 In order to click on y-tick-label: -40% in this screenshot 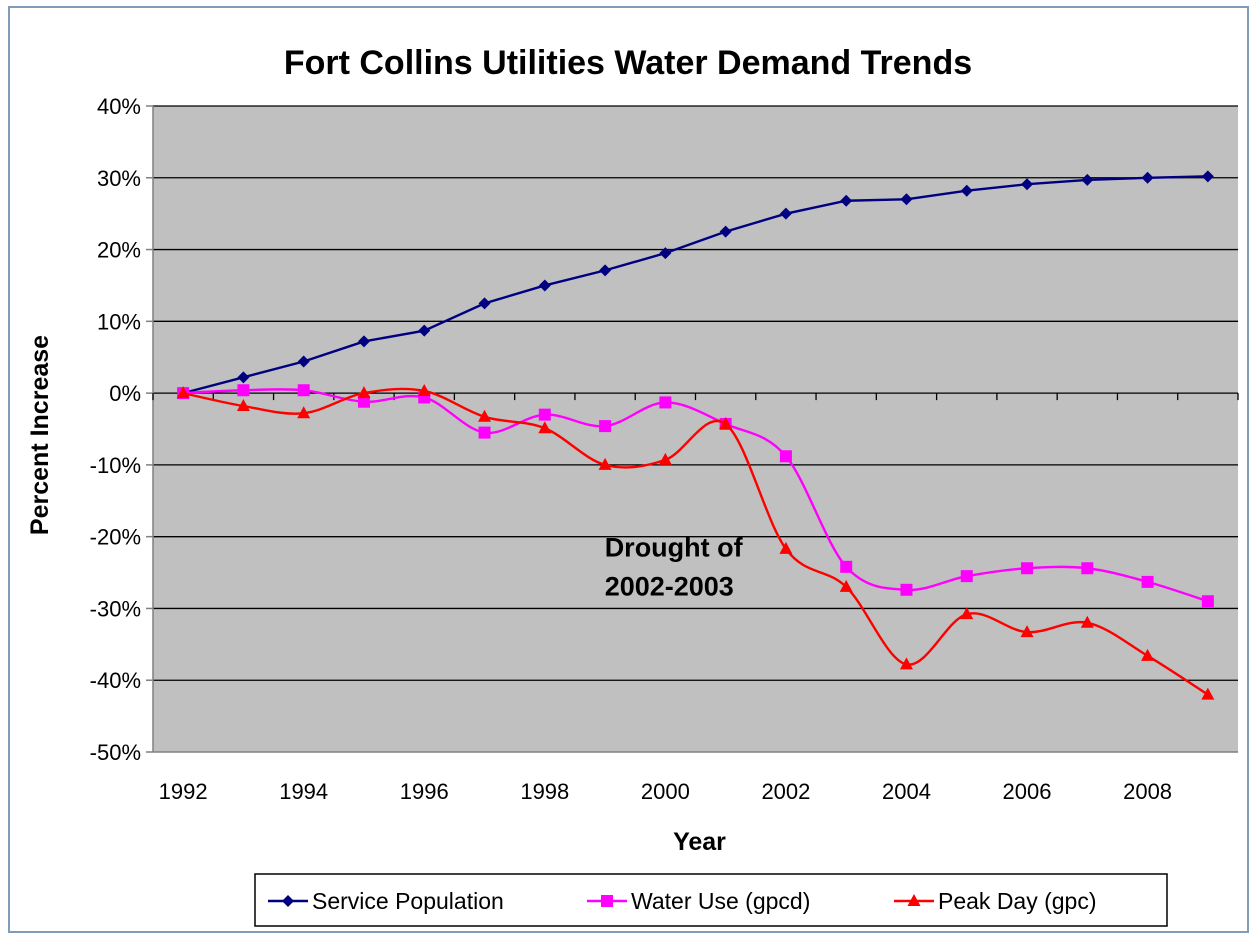, I will do `click(115, 680)`.